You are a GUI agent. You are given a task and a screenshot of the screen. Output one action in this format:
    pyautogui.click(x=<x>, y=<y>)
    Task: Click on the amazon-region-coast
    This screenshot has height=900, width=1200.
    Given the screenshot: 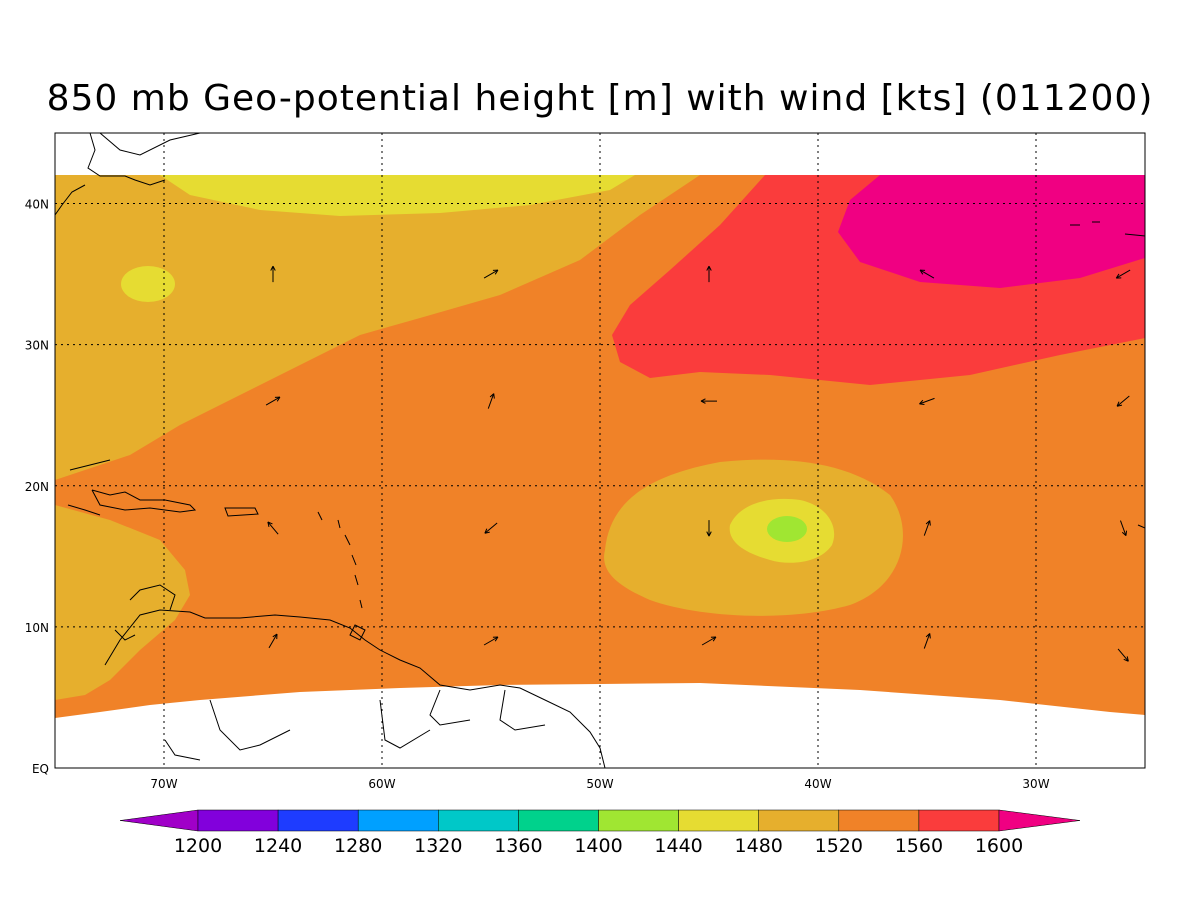 What is the action you would take?
    pyautogui.click(x=227, y=730)
    